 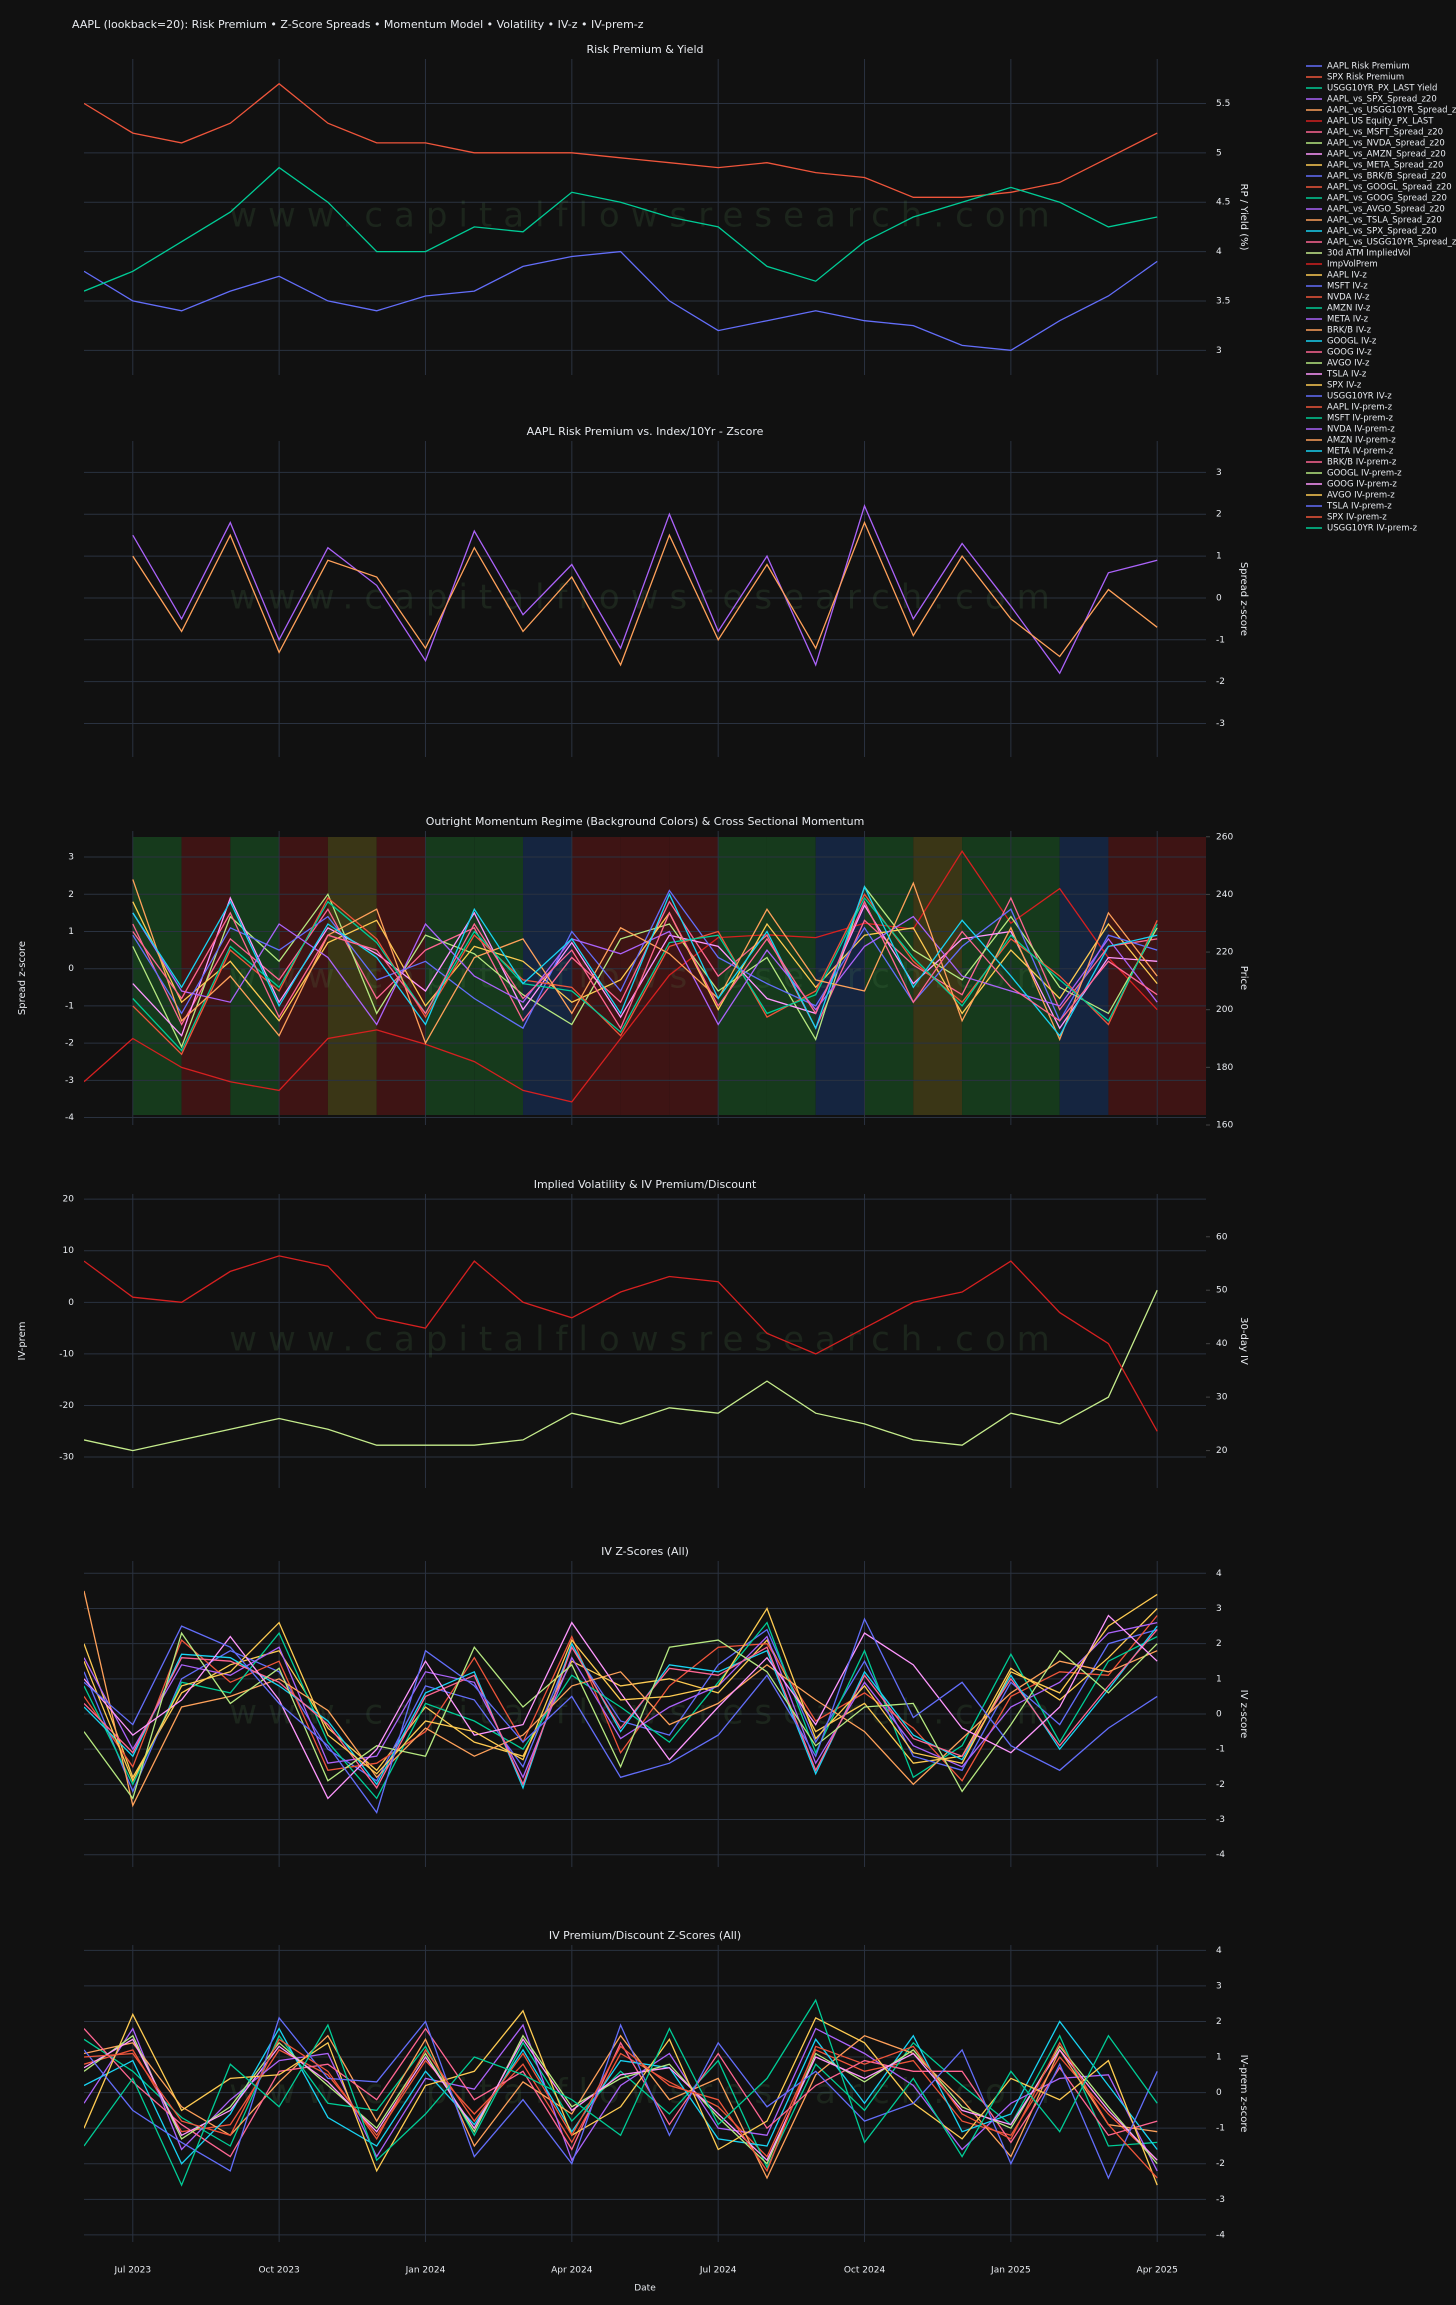 I want to click on legend-label: BRK/B IV-prem-z, so click(x=1362, y=463).